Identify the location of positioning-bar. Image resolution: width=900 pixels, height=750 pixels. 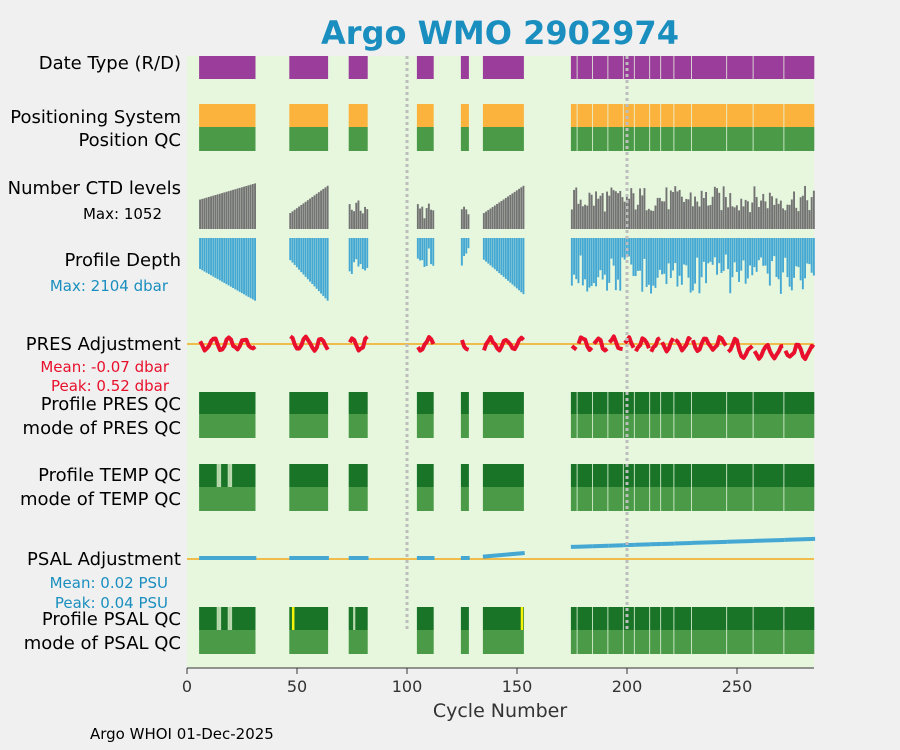
(768, 115).